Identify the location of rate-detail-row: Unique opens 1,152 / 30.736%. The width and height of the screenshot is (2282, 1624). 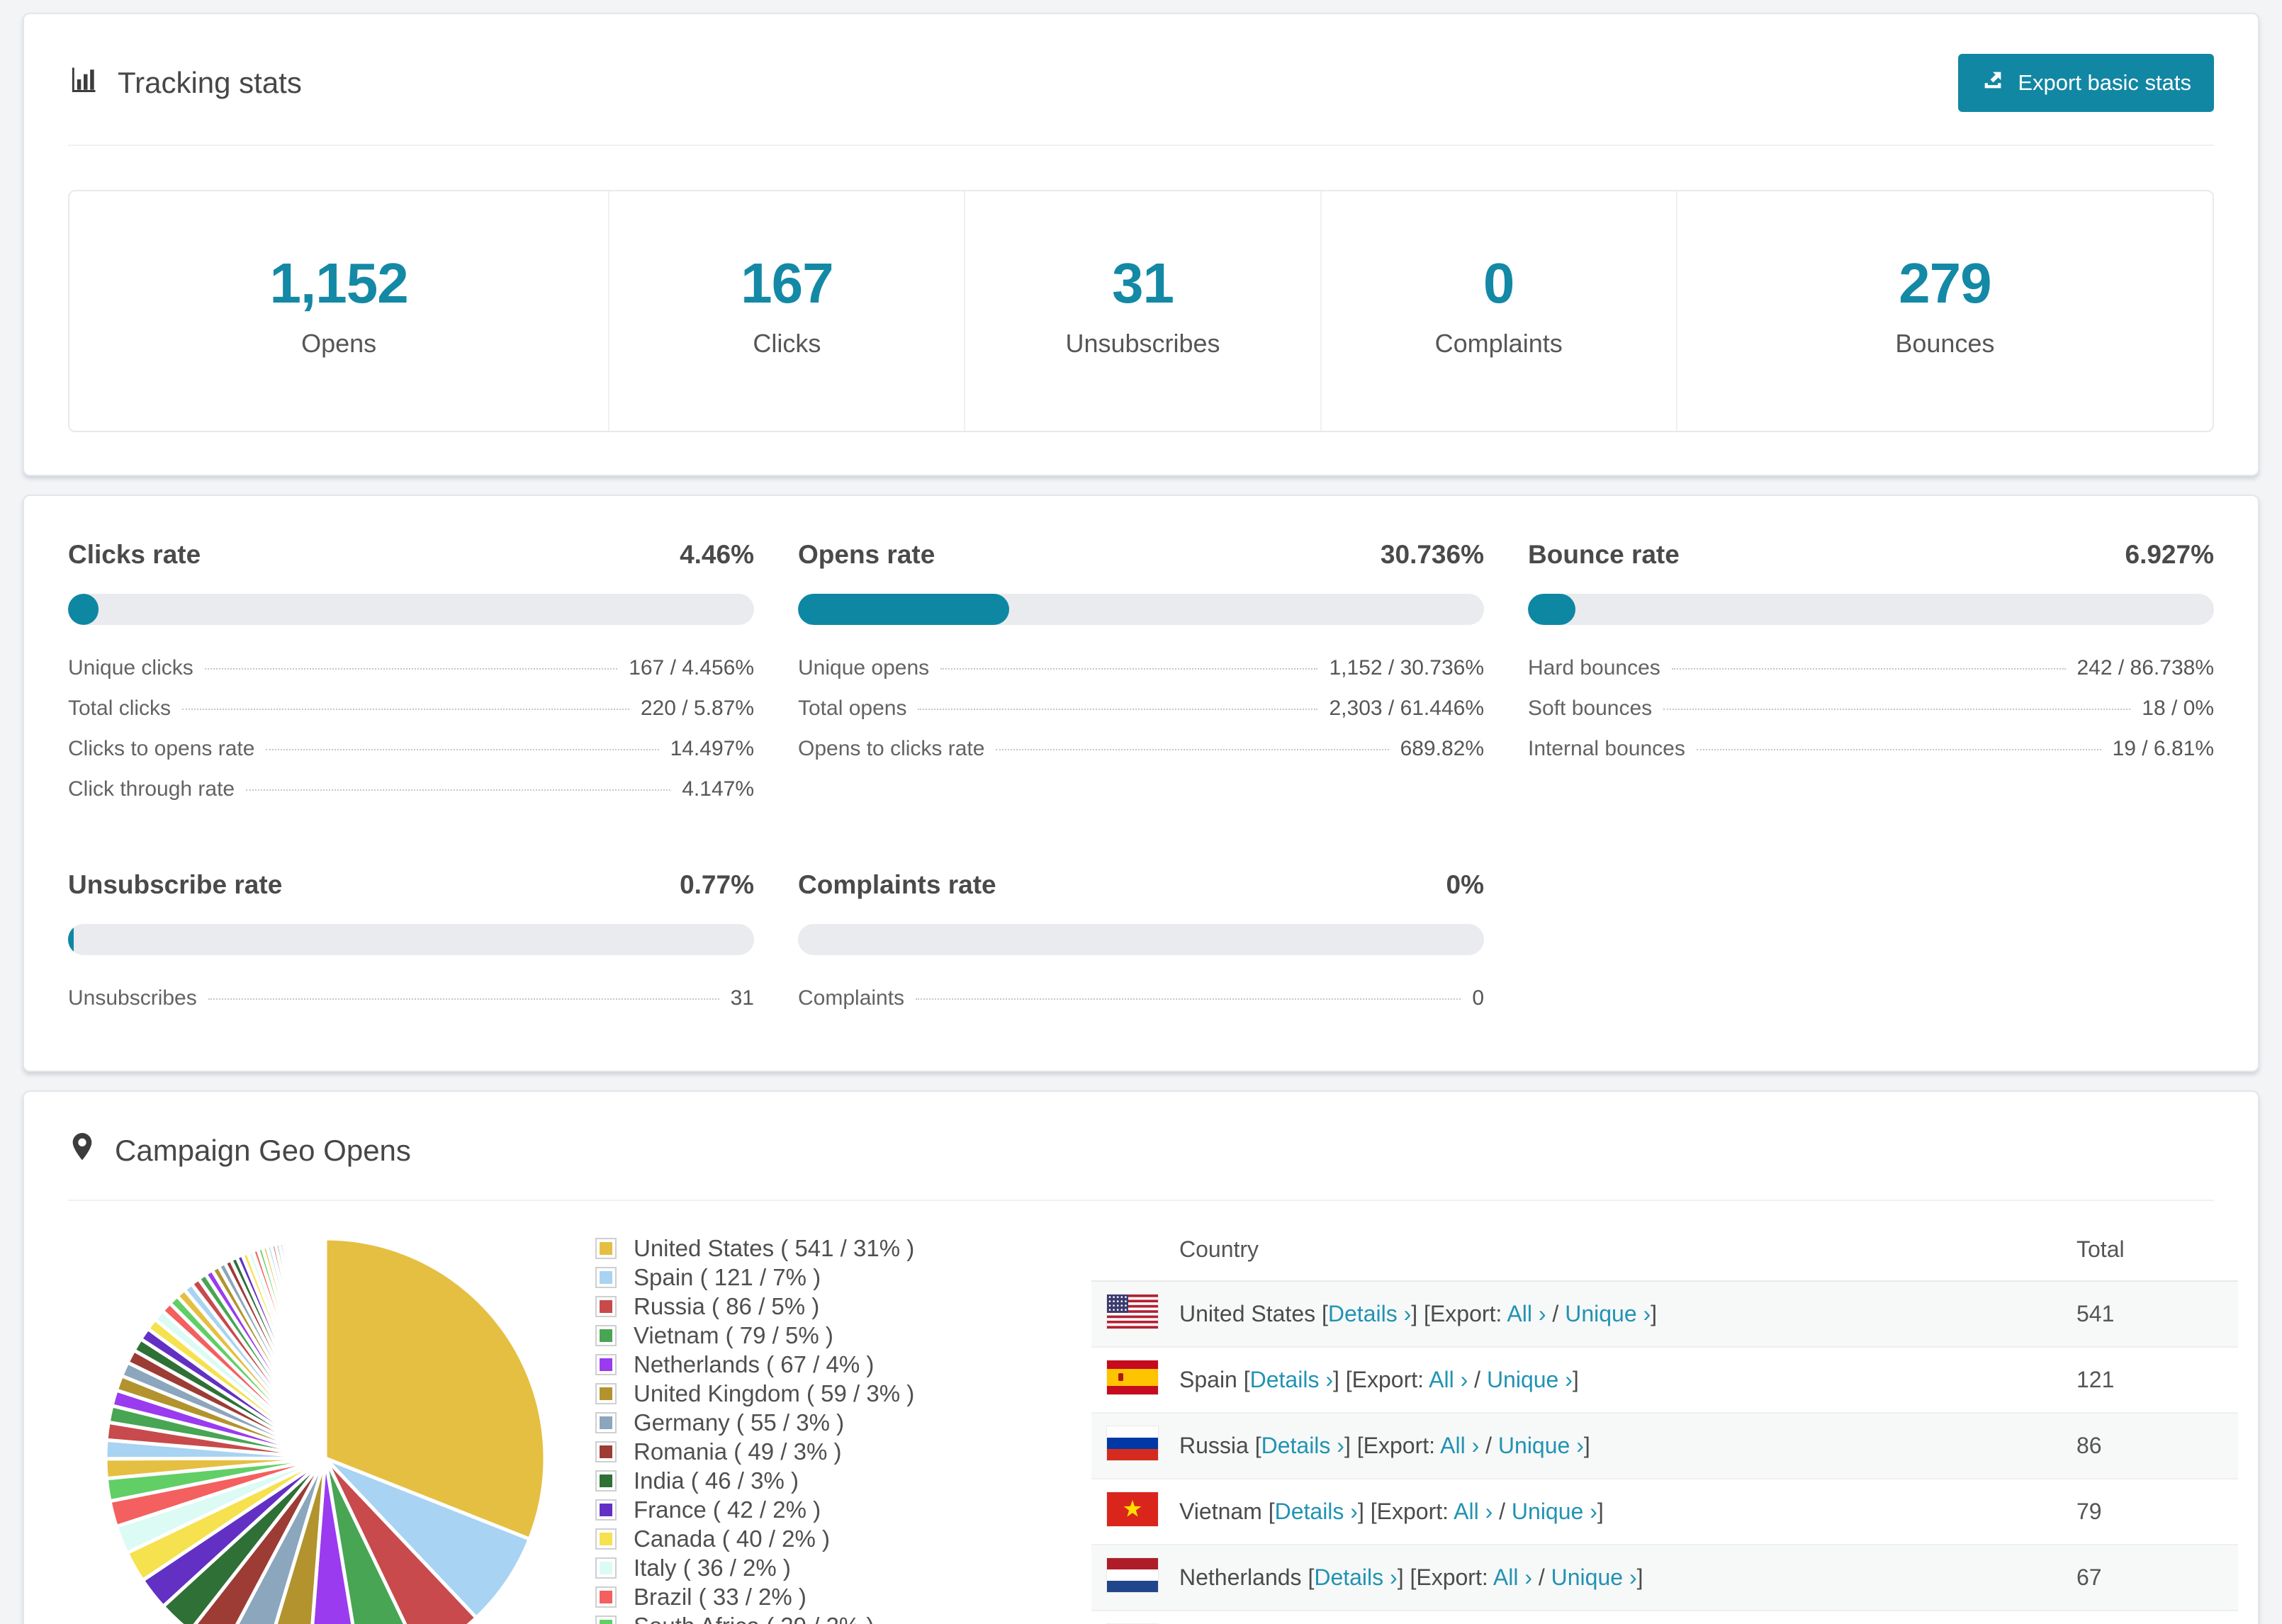
(1141, 668).